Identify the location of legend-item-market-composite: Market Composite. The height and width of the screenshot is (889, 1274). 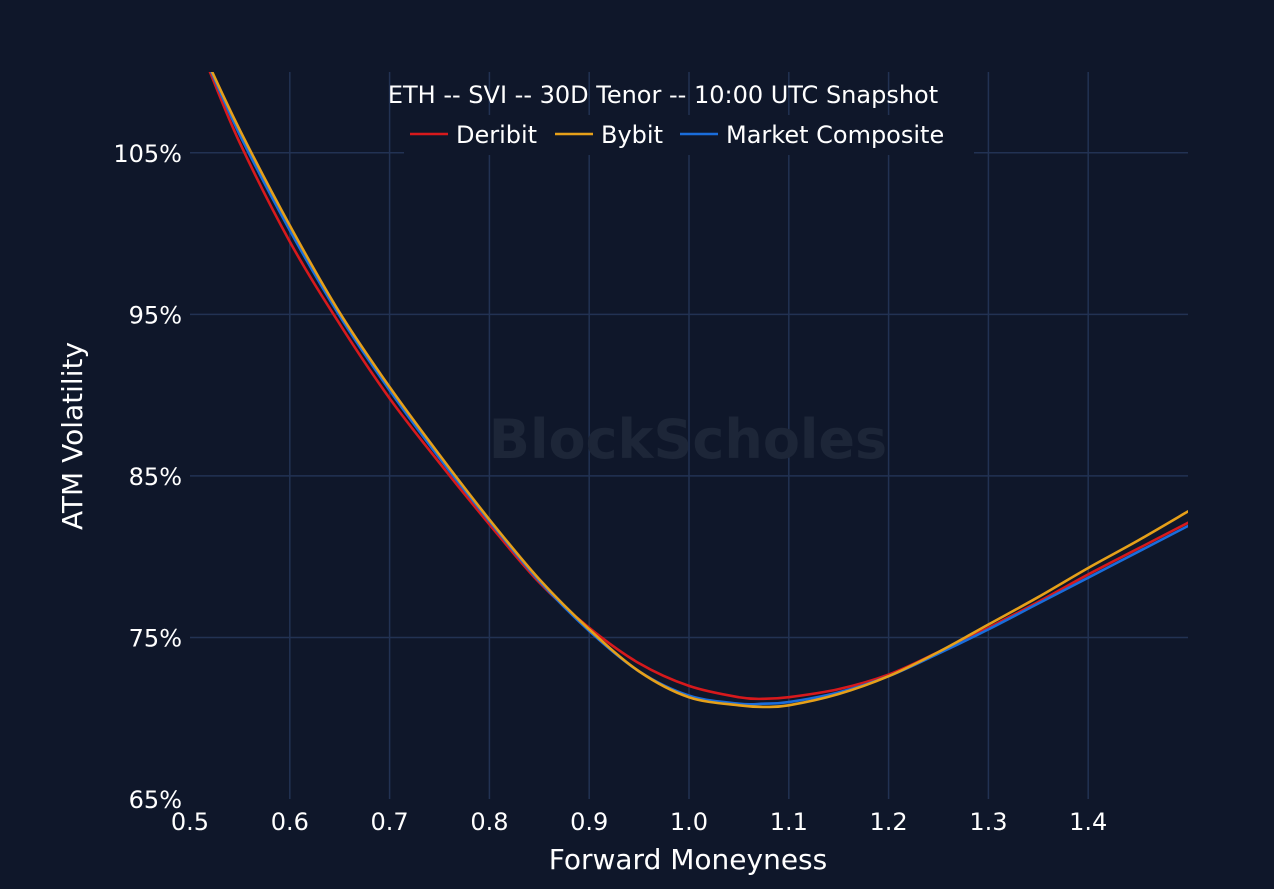
(812, 135).